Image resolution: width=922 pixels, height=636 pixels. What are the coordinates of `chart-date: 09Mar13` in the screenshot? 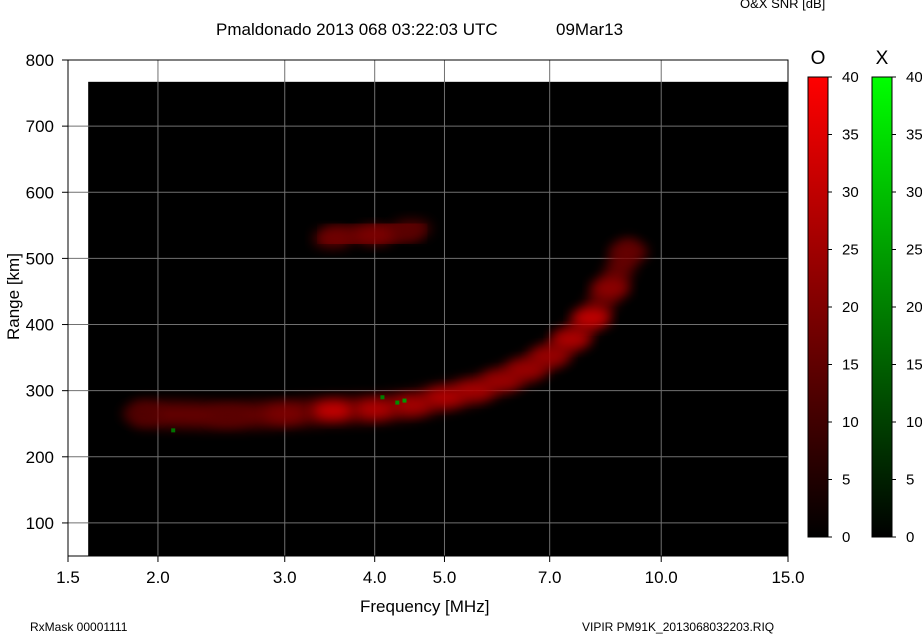 It's located at (590, 29).